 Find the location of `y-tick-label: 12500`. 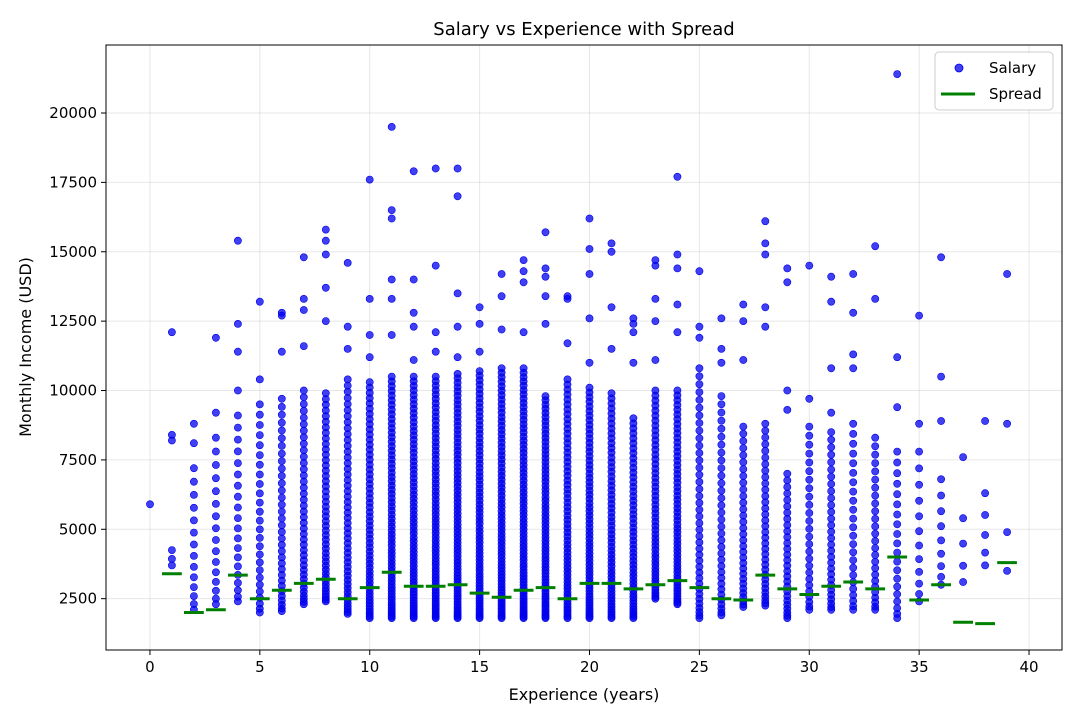

y-tick-label: 12500 is located at coordinates (73, 321).